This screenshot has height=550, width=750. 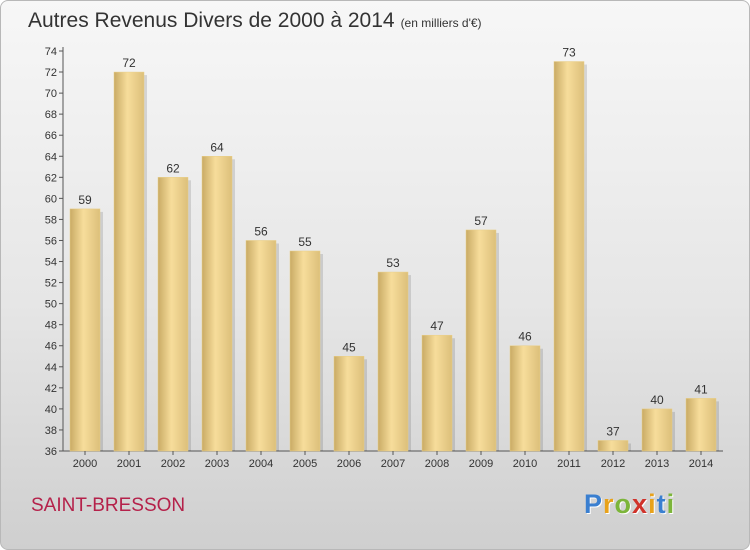 What do you see at coordinates (701, 389) in the screenshot?
I see `data-label: 41` at bounding box center [701, 389].